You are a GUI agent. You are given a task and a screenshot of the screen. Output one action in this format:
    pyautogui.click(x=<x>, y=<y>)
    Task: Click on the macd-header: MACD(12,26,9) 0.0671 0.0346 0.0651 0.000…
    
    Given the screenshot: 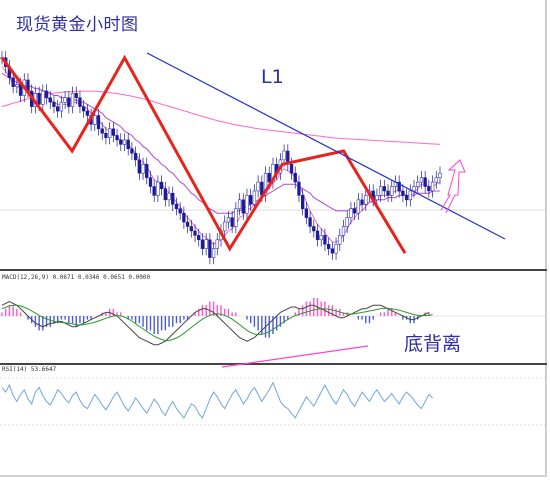 What is the action you would take?
    pyautogui.click(x=76, y=277)
    